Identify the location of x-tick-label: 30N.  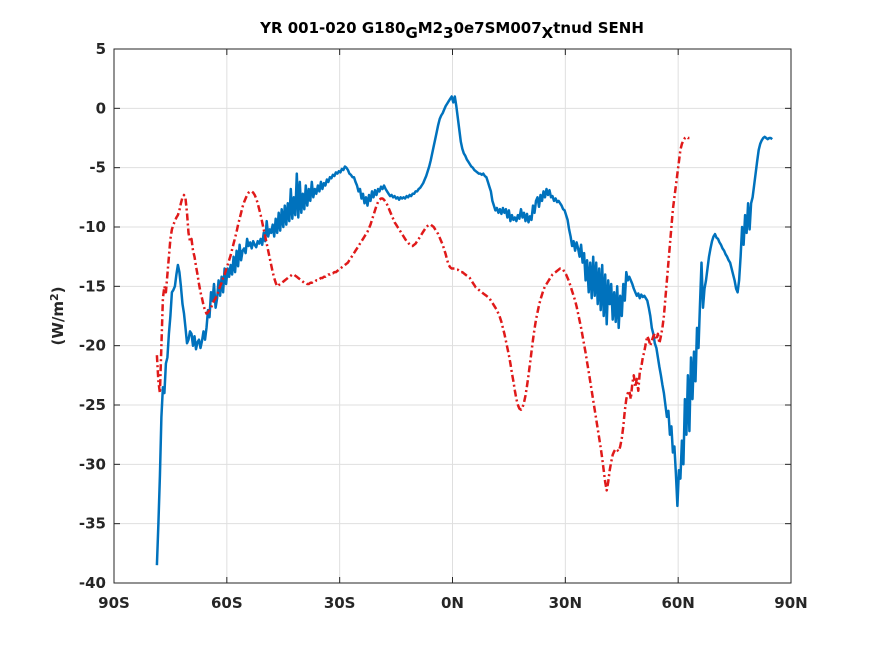
(565, 603).